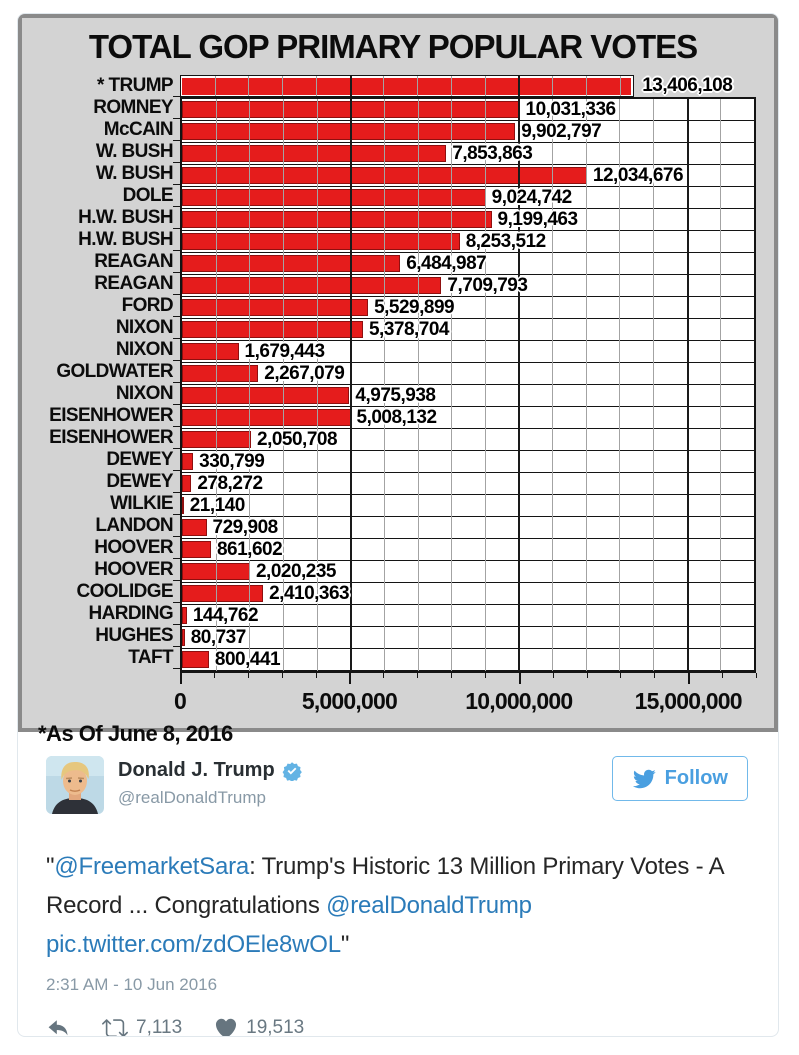  Describe the element at coordinates (285, 351) in the screenshot. I see `bar-value-label: 1,679,443` at that location.